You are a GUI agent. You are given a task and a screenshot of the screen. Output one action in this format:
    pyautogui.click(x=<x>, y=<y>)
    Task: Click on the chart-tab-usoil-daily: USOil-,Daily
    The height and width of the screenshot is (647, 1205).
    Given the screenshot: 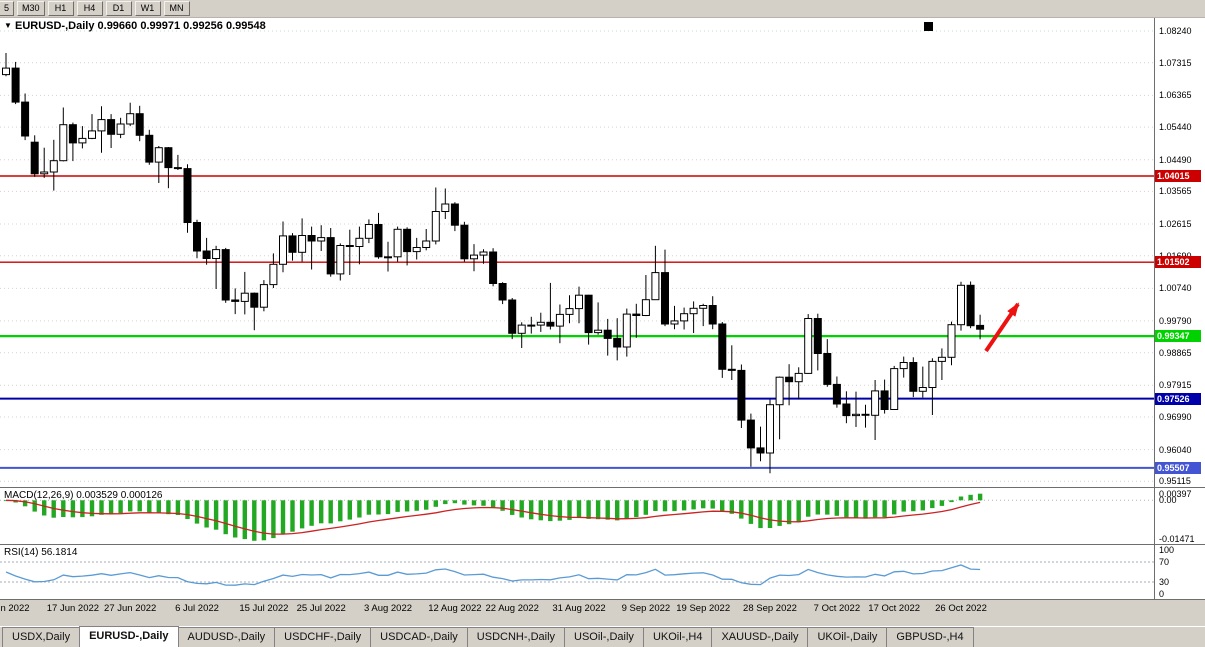 What is the action you would take?
    pyautogui.click(x=604, y=637)
    